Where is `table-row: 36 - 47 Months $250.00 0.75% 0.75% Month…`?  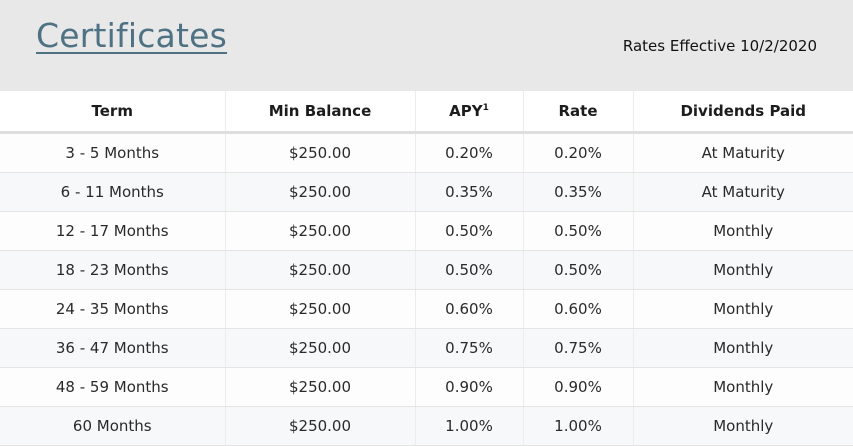 table-row: 36 - 47 Months $250.00 0.75% 0.75% Month… is located at coordinates (426, 348).